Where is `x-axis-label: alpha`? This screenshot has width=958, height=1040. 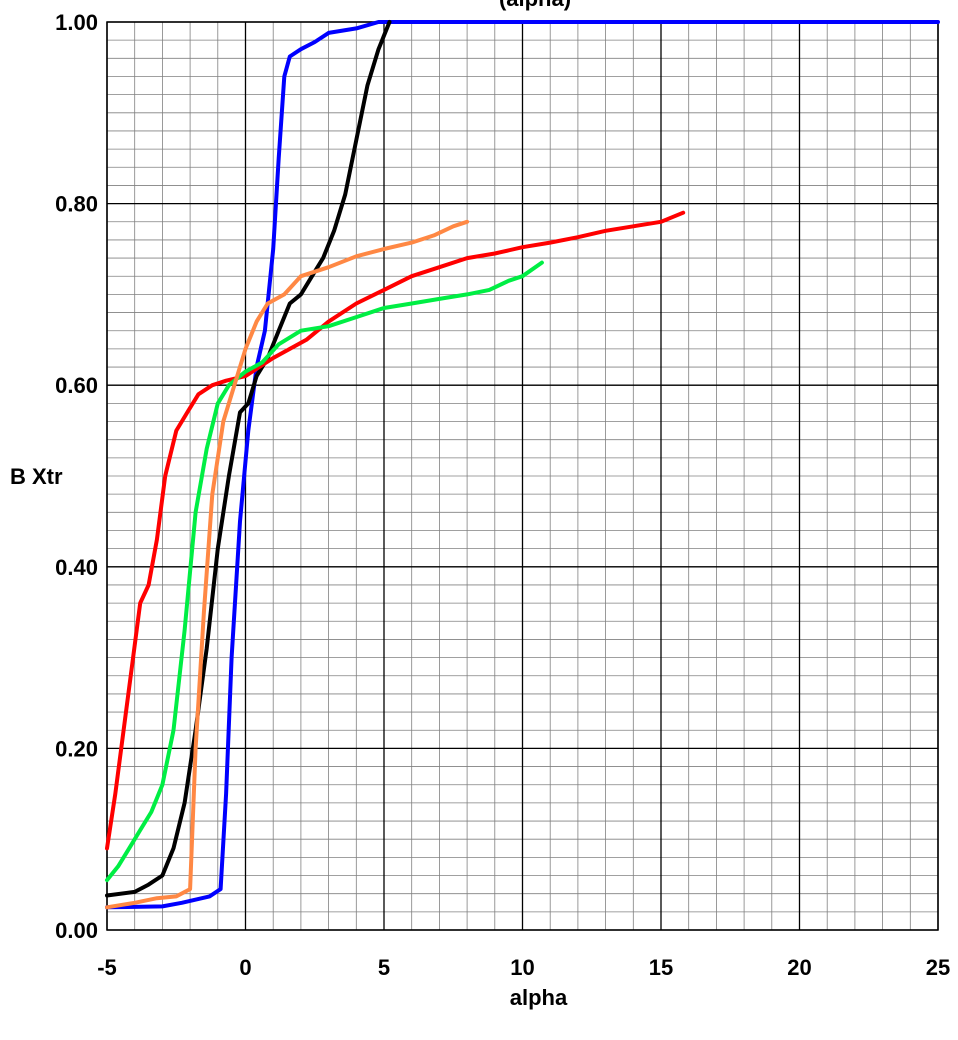
x-axis-label: alpha is located at coordinates (539, 997).